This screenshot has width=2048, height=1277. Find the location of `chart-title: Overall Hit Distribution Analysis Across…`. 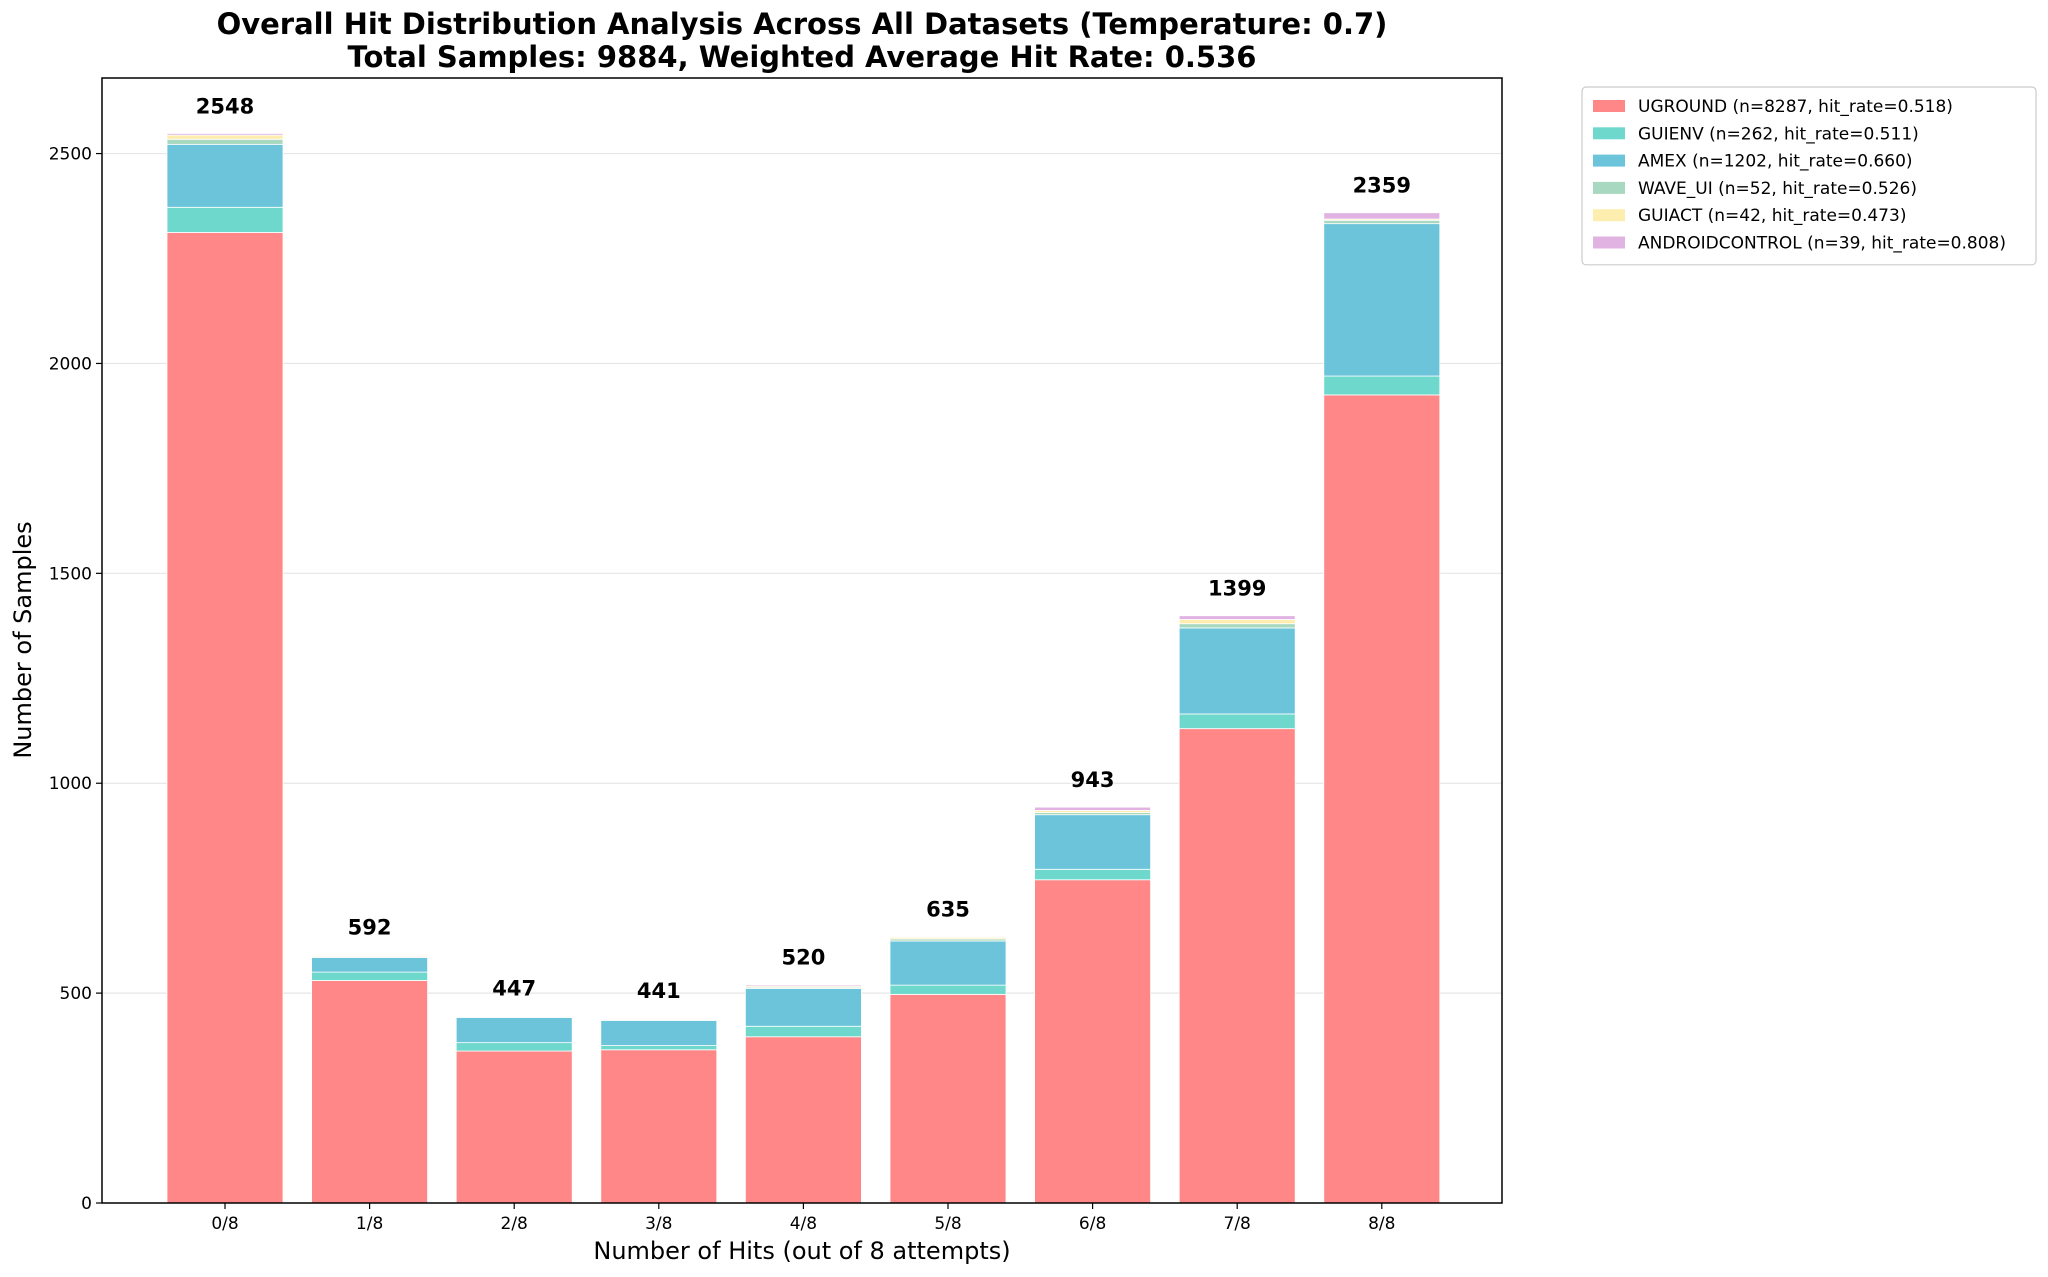

chart-title: Overall Hit Distribution Analysis Across… is located at coordinates (802, 24).